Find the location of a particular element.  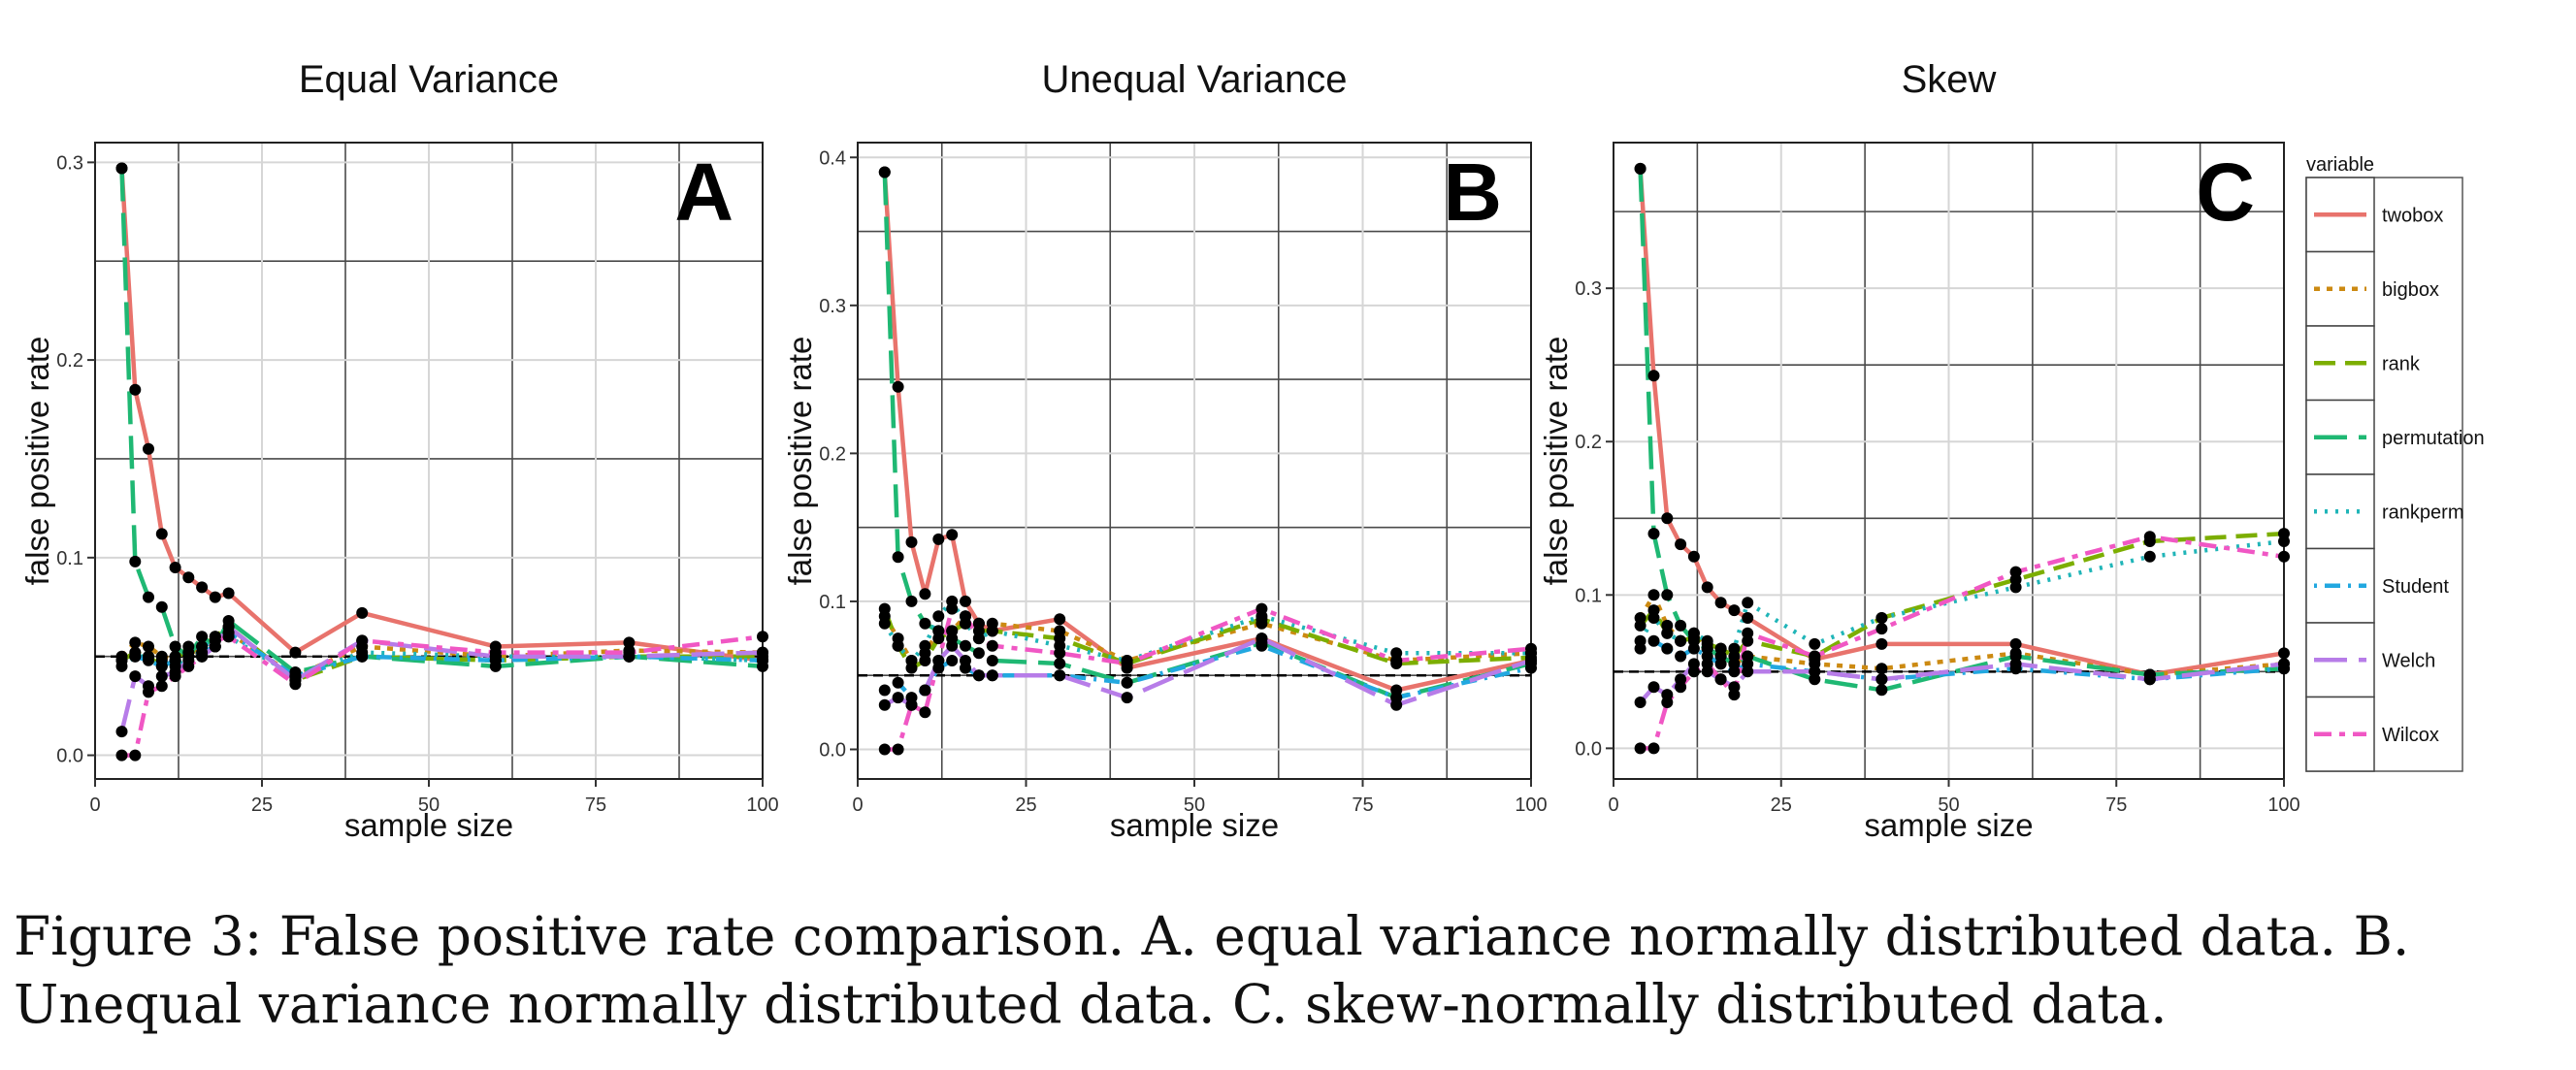

x-tick-label: 0 is located at coordinates (95, 805).